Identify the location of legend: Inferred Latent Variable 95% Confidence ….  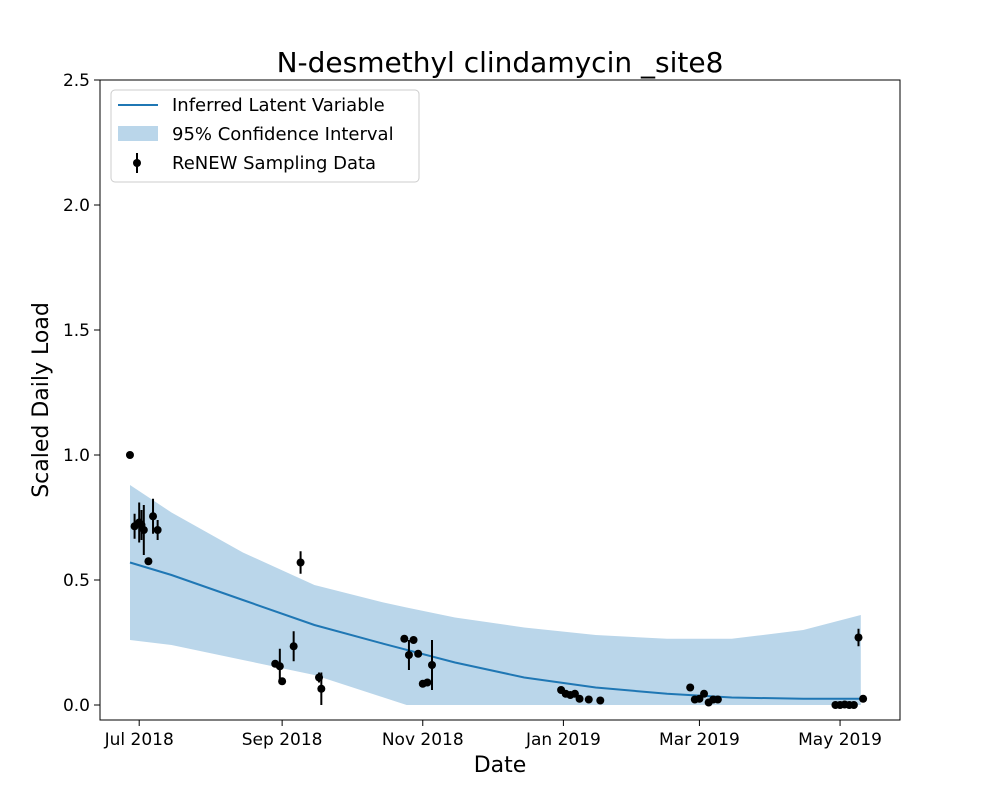
(265, 136).